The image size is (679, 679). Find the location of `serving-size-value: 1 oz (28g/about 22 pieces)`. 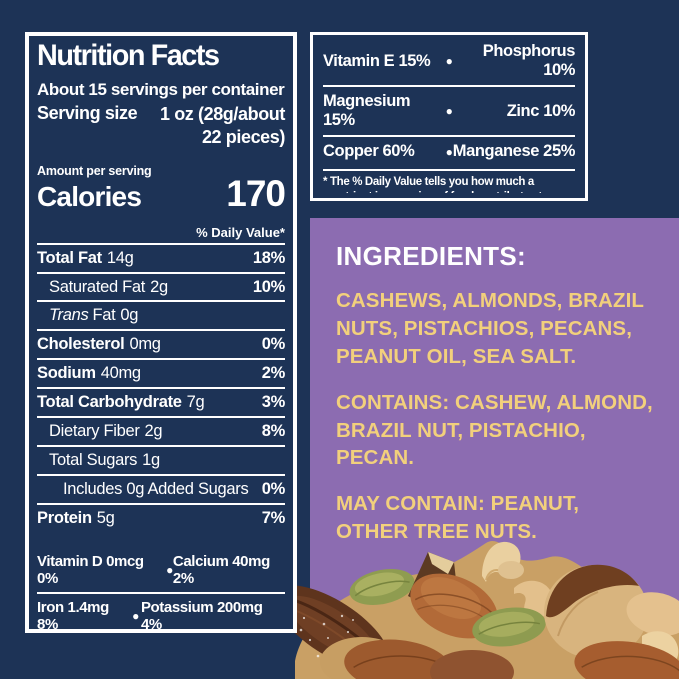

serving-size-value: 1 oz (28g/about 22 pieces) is located at coordinates (222, 125).